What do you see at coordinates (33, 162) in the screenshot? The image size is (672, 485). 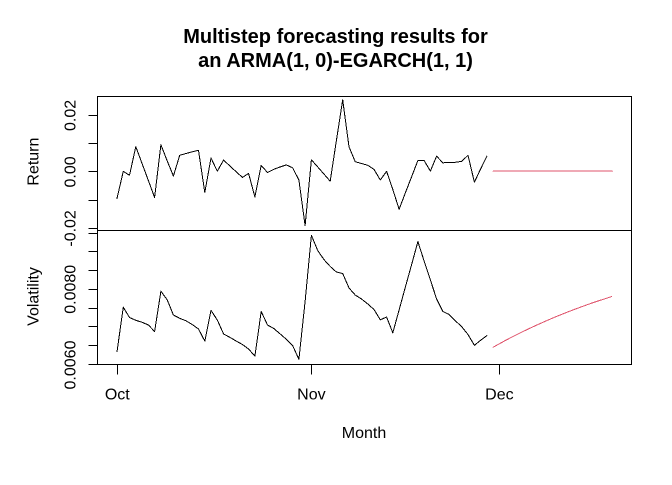 I see `svg-text: Return` at bounding box center [33, 162].